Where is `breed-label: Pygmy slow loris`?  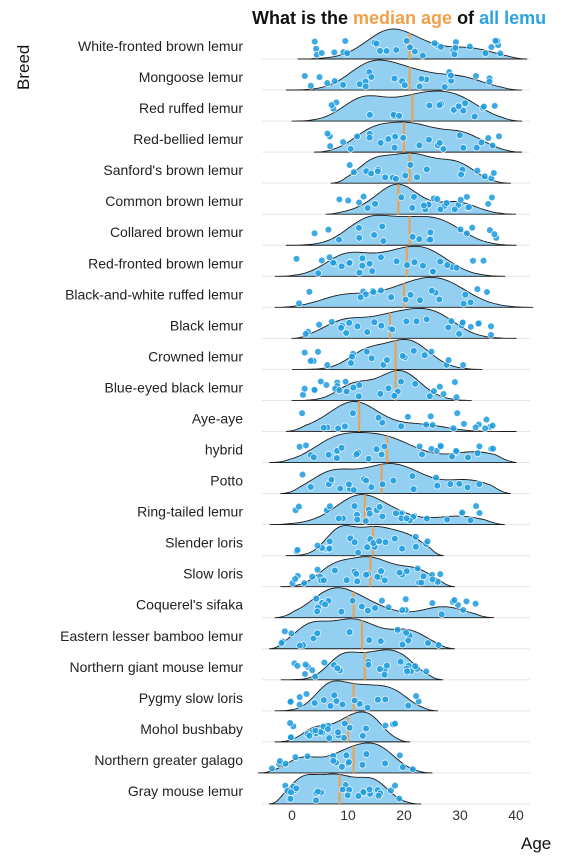 breed-label: Pygmy slow loris is located at coordinates (191, 698).